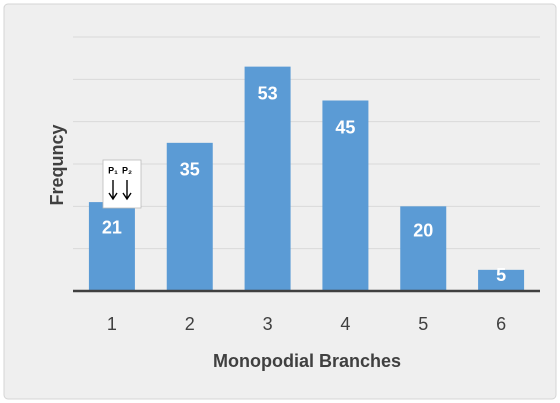 The image size is (560, 403). What do you see at coordinates (307, 361) in the screenshot?
I see `x-axis-title: Monopodial Branches` at bounding box center [307, 361].